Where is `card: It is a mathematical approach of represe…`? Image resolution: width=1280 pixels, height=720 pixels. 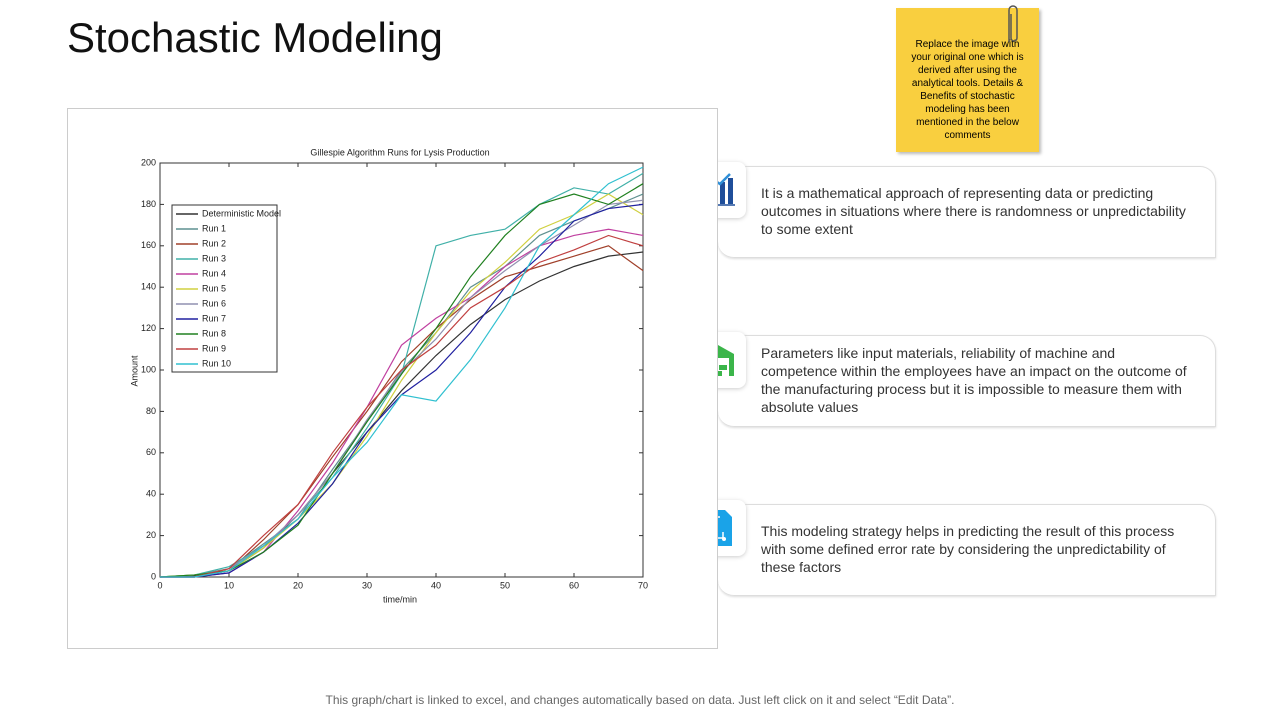
card: It is a mathematical approach of represe… is located at coordinates (967, 212).